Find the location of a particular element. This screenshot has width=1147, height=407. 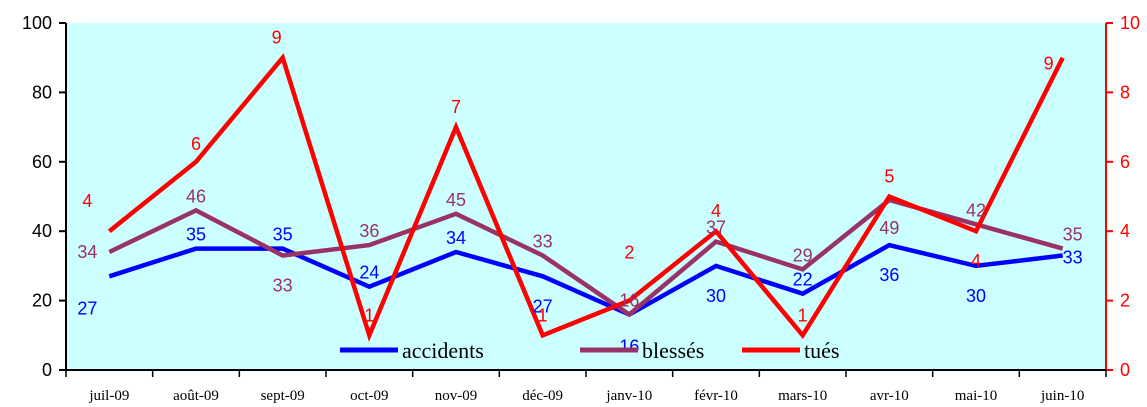

x-tick-label: avr-10 is located at coordinates (889, 396).